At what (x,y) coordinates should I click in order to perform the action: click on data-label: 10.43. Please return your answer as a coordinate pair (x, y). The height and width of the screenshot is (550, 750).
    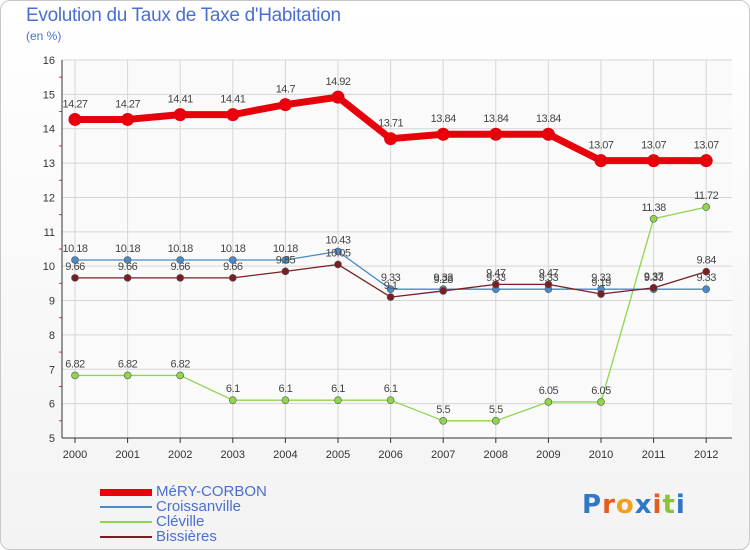
    Looking at the image, I should click on (337, 240).